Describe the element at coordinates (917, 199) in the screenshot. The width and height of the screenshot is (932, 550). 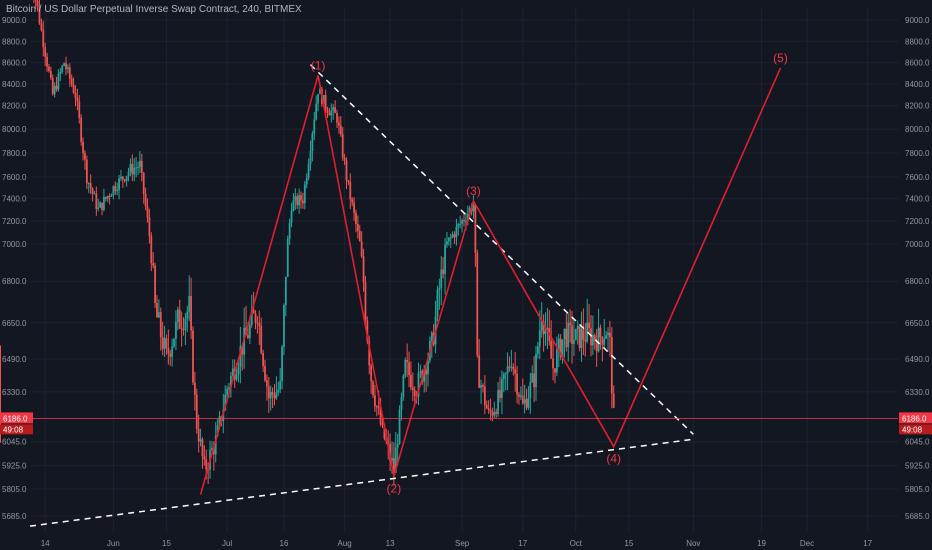
I see `y-tick-label-right: 7400.0` at that location.